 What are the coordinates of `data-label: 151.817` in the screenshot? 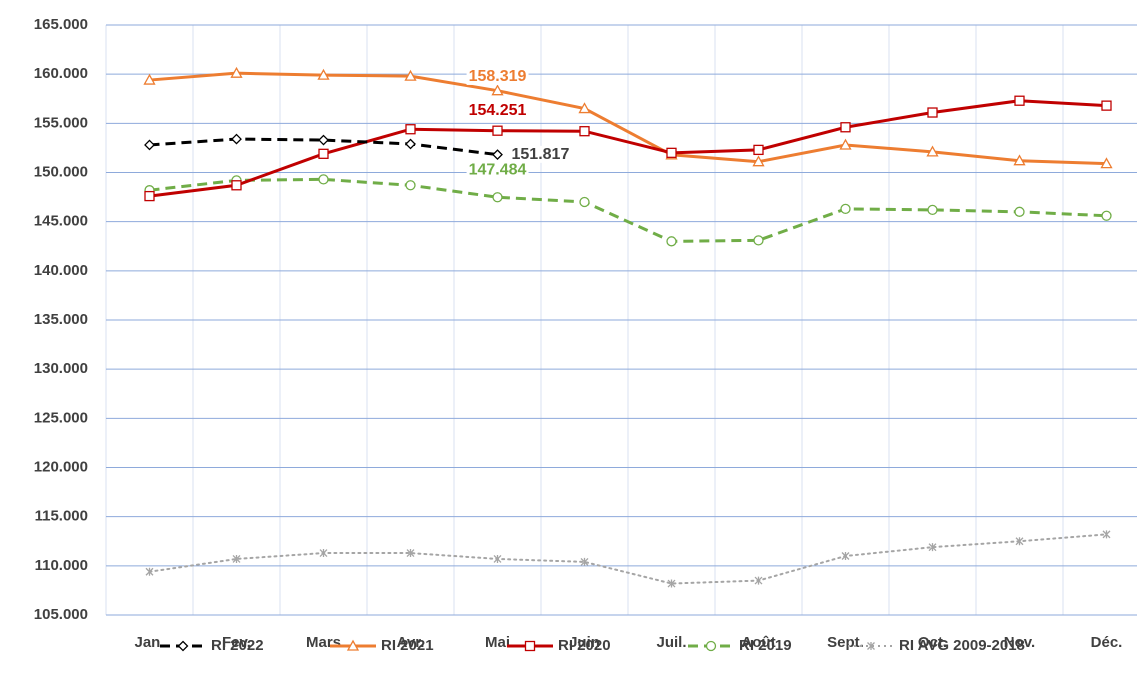 It's located at (541, 154).